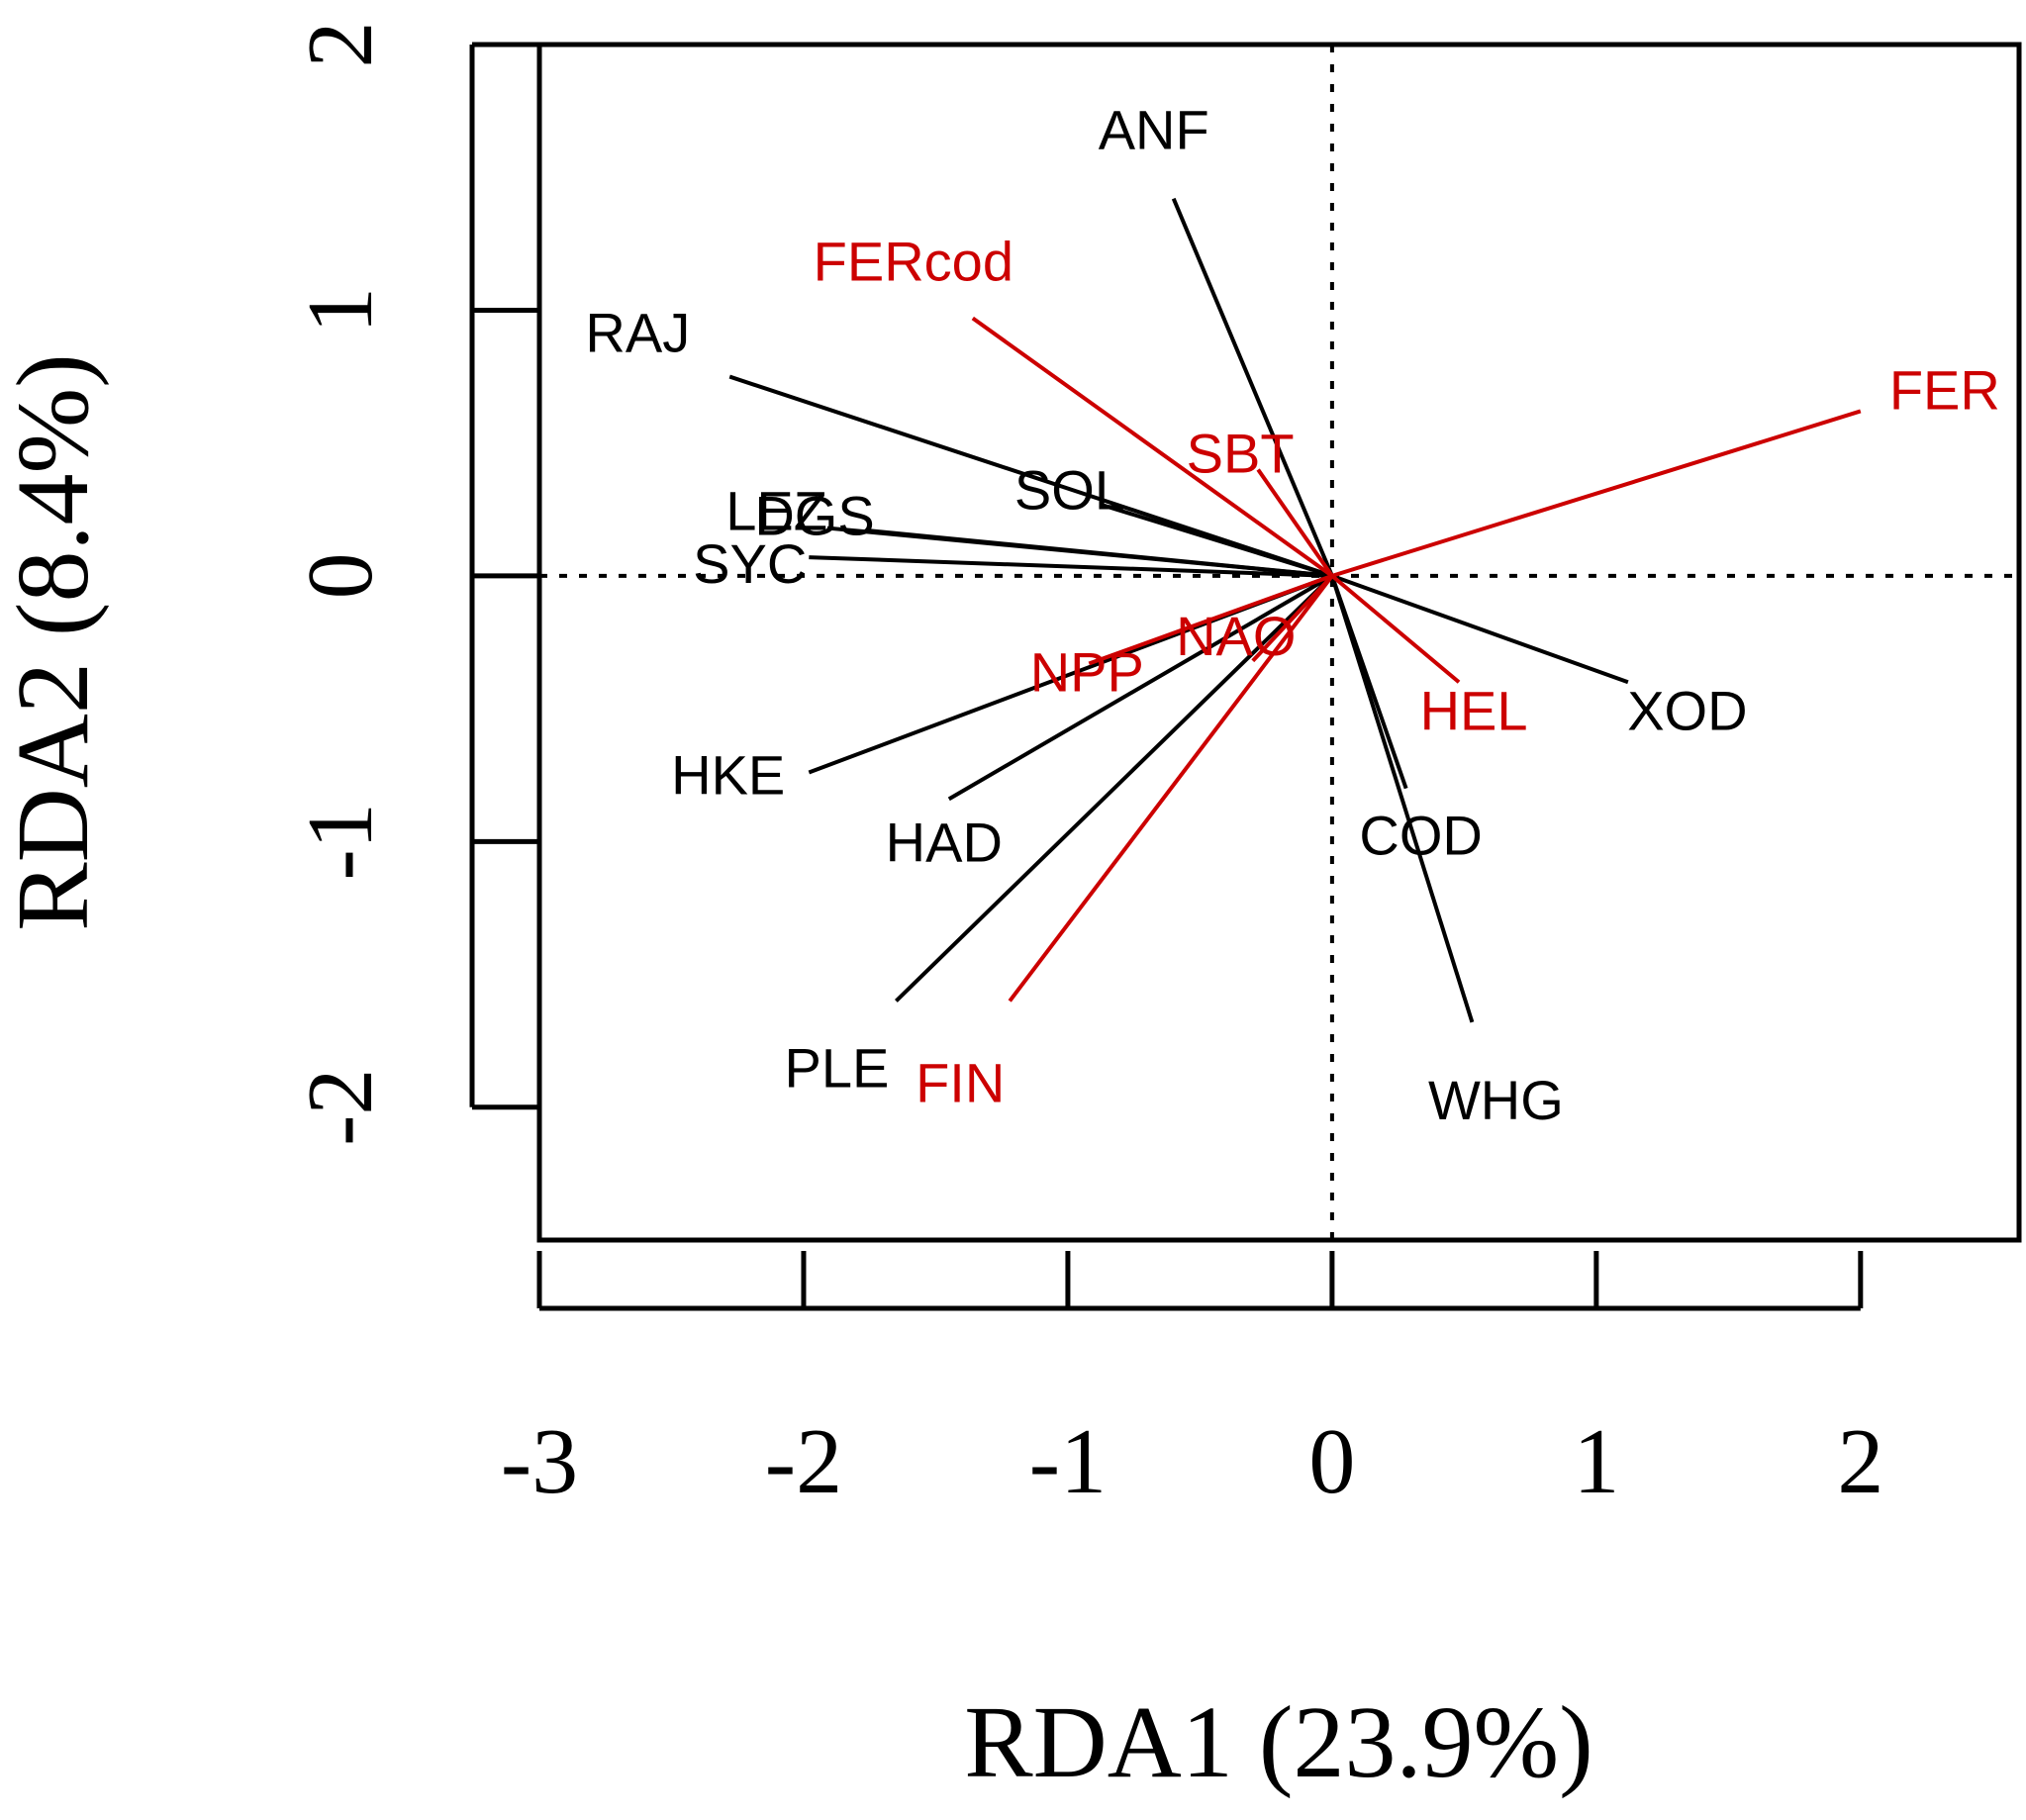  Describe the element at coordinates (1241, 454) in the screenshot. I see `label-sbt: SBT` at that location.